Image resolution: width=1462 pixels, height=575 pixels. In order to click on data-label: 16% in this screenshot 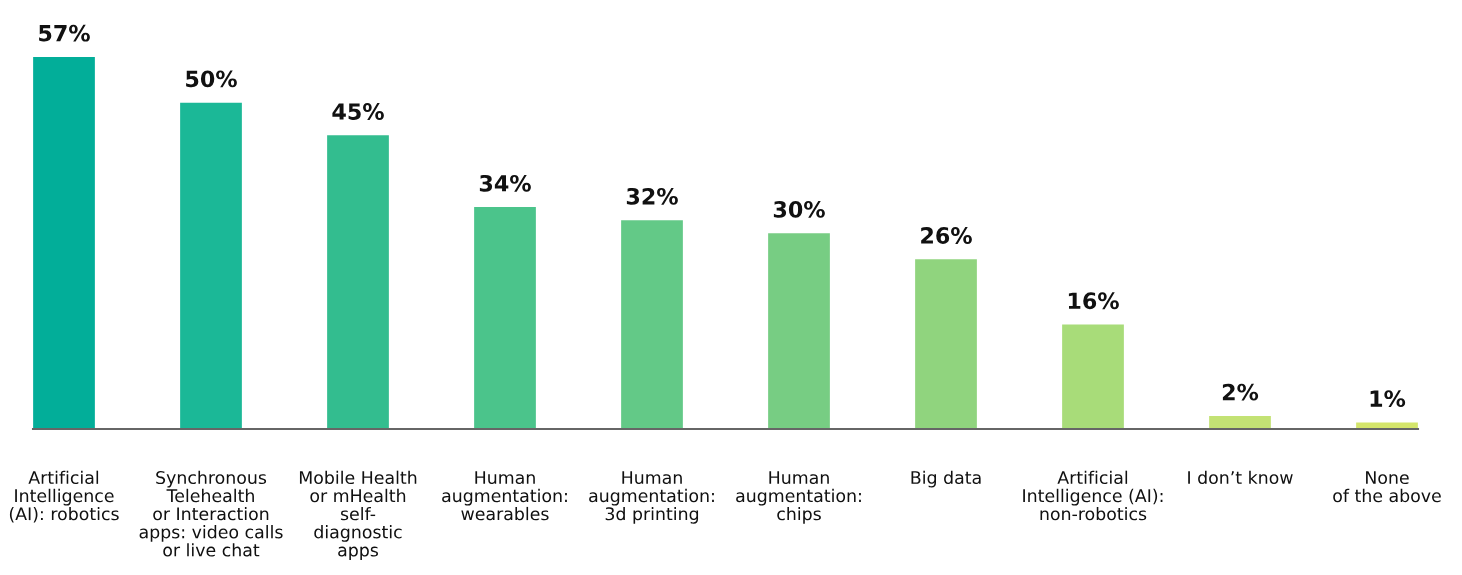, I will do `click(1093, 301)`.